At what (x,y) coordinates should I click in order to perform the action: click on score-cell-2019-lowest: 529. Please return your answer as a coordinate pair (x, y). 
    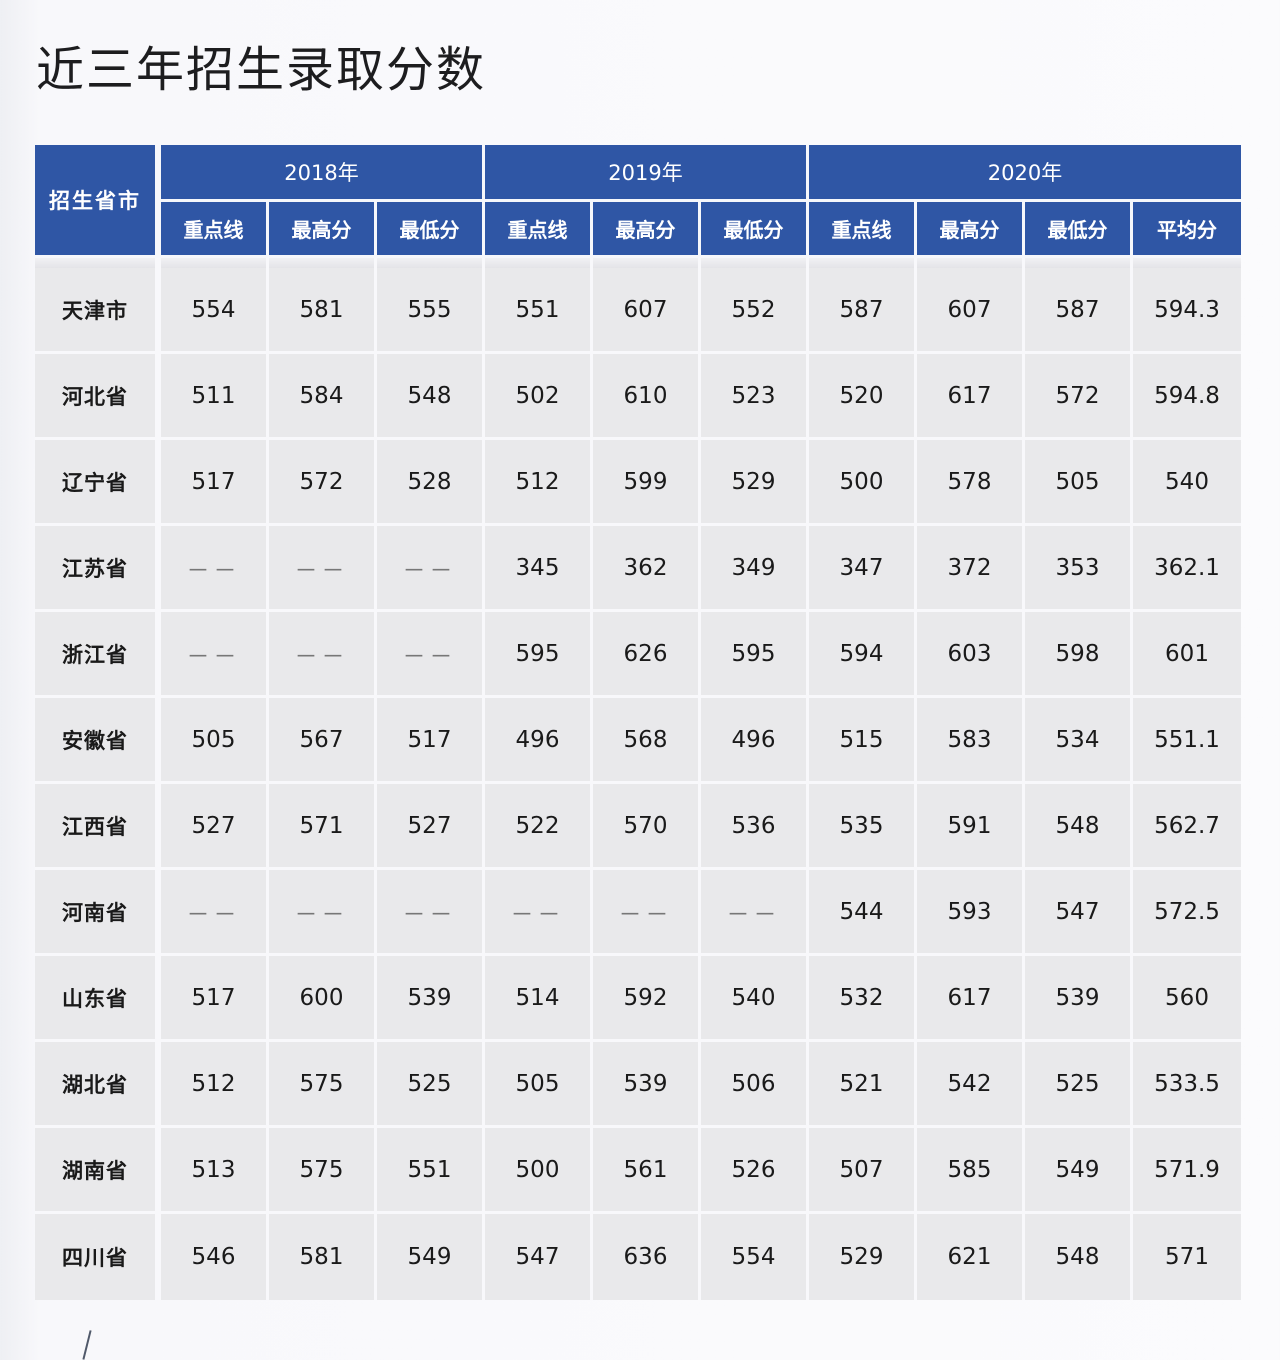
    Looking at the image, I should click on (755, 483).